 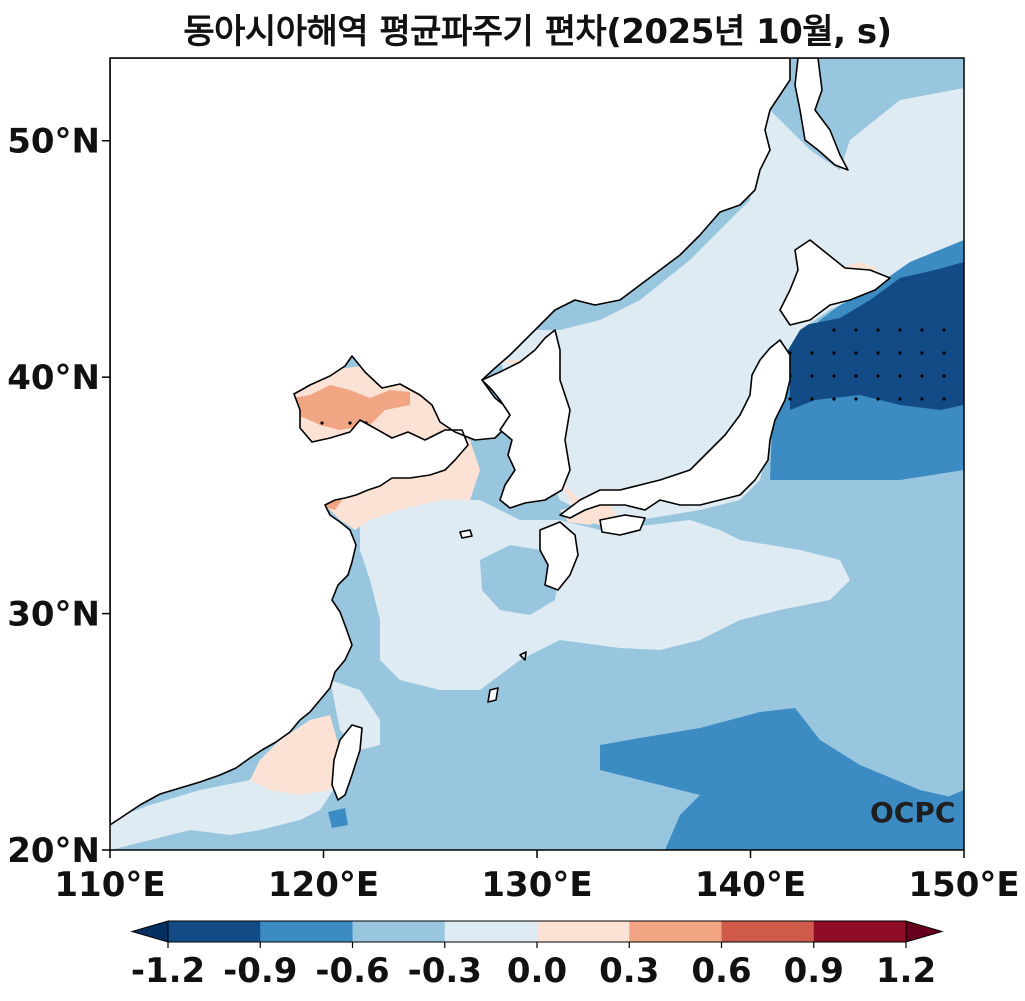 What do you see at coordinates (466, 534) in the screenshot?
I see `land-jeju` at bounding box center [466, 534].